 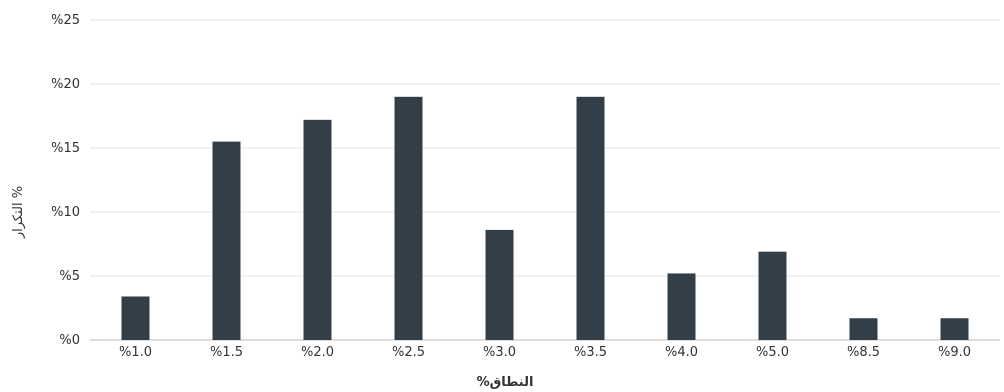 I want to click on x-tick-label: %5.0, so click(x=772, y=352).